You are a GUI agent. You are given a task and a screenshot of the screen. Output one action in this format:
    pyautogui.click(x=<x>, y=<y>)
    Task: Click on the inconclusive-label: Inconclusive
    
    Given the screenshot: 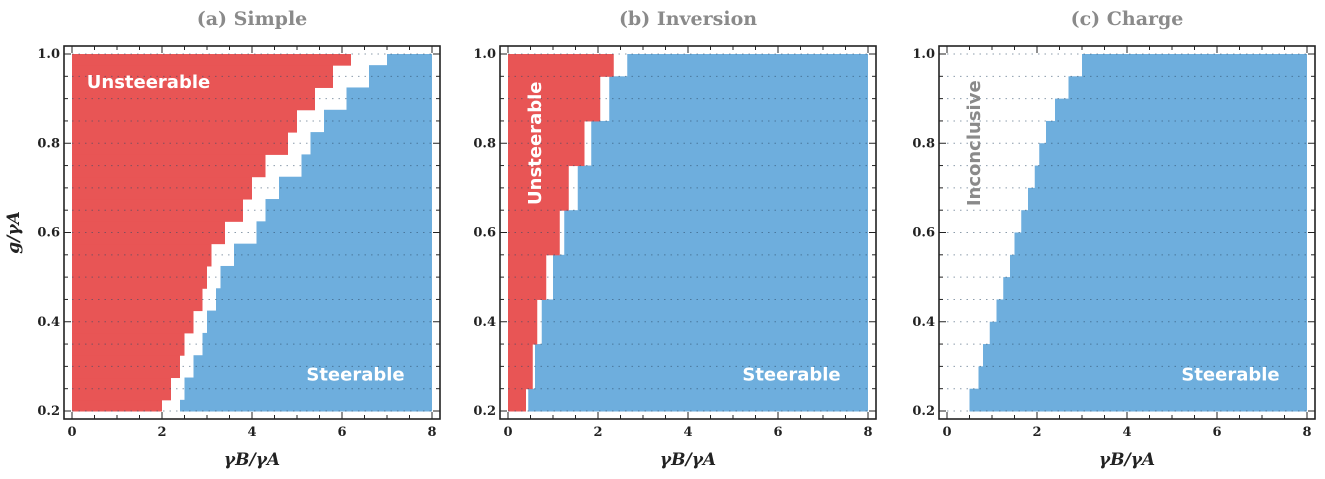 What is the action you would take?
    pyautogui.click(x=974, y=143)
    